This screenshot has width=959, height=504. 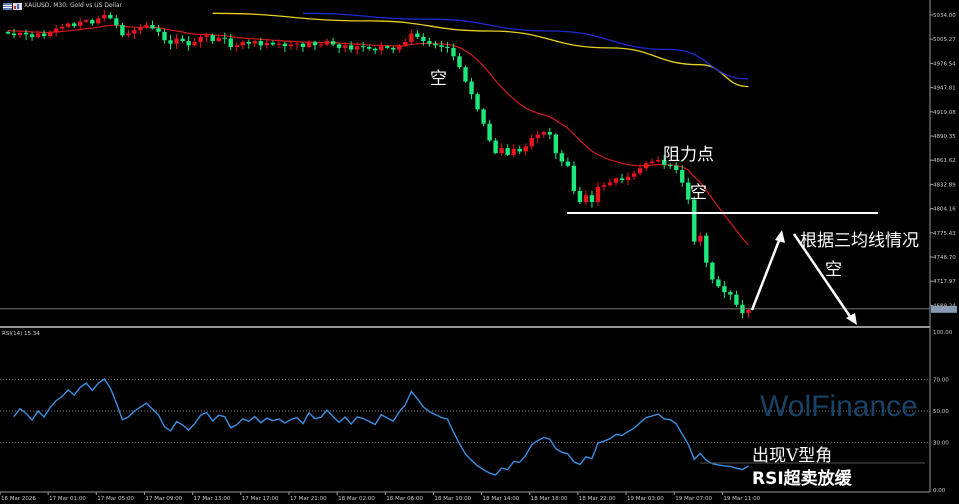 What do you see at coordinates (452, 499) in the screenshot?
I see `time-tick-label: 18 Mar 10:00` at bounding box center [452, 499].